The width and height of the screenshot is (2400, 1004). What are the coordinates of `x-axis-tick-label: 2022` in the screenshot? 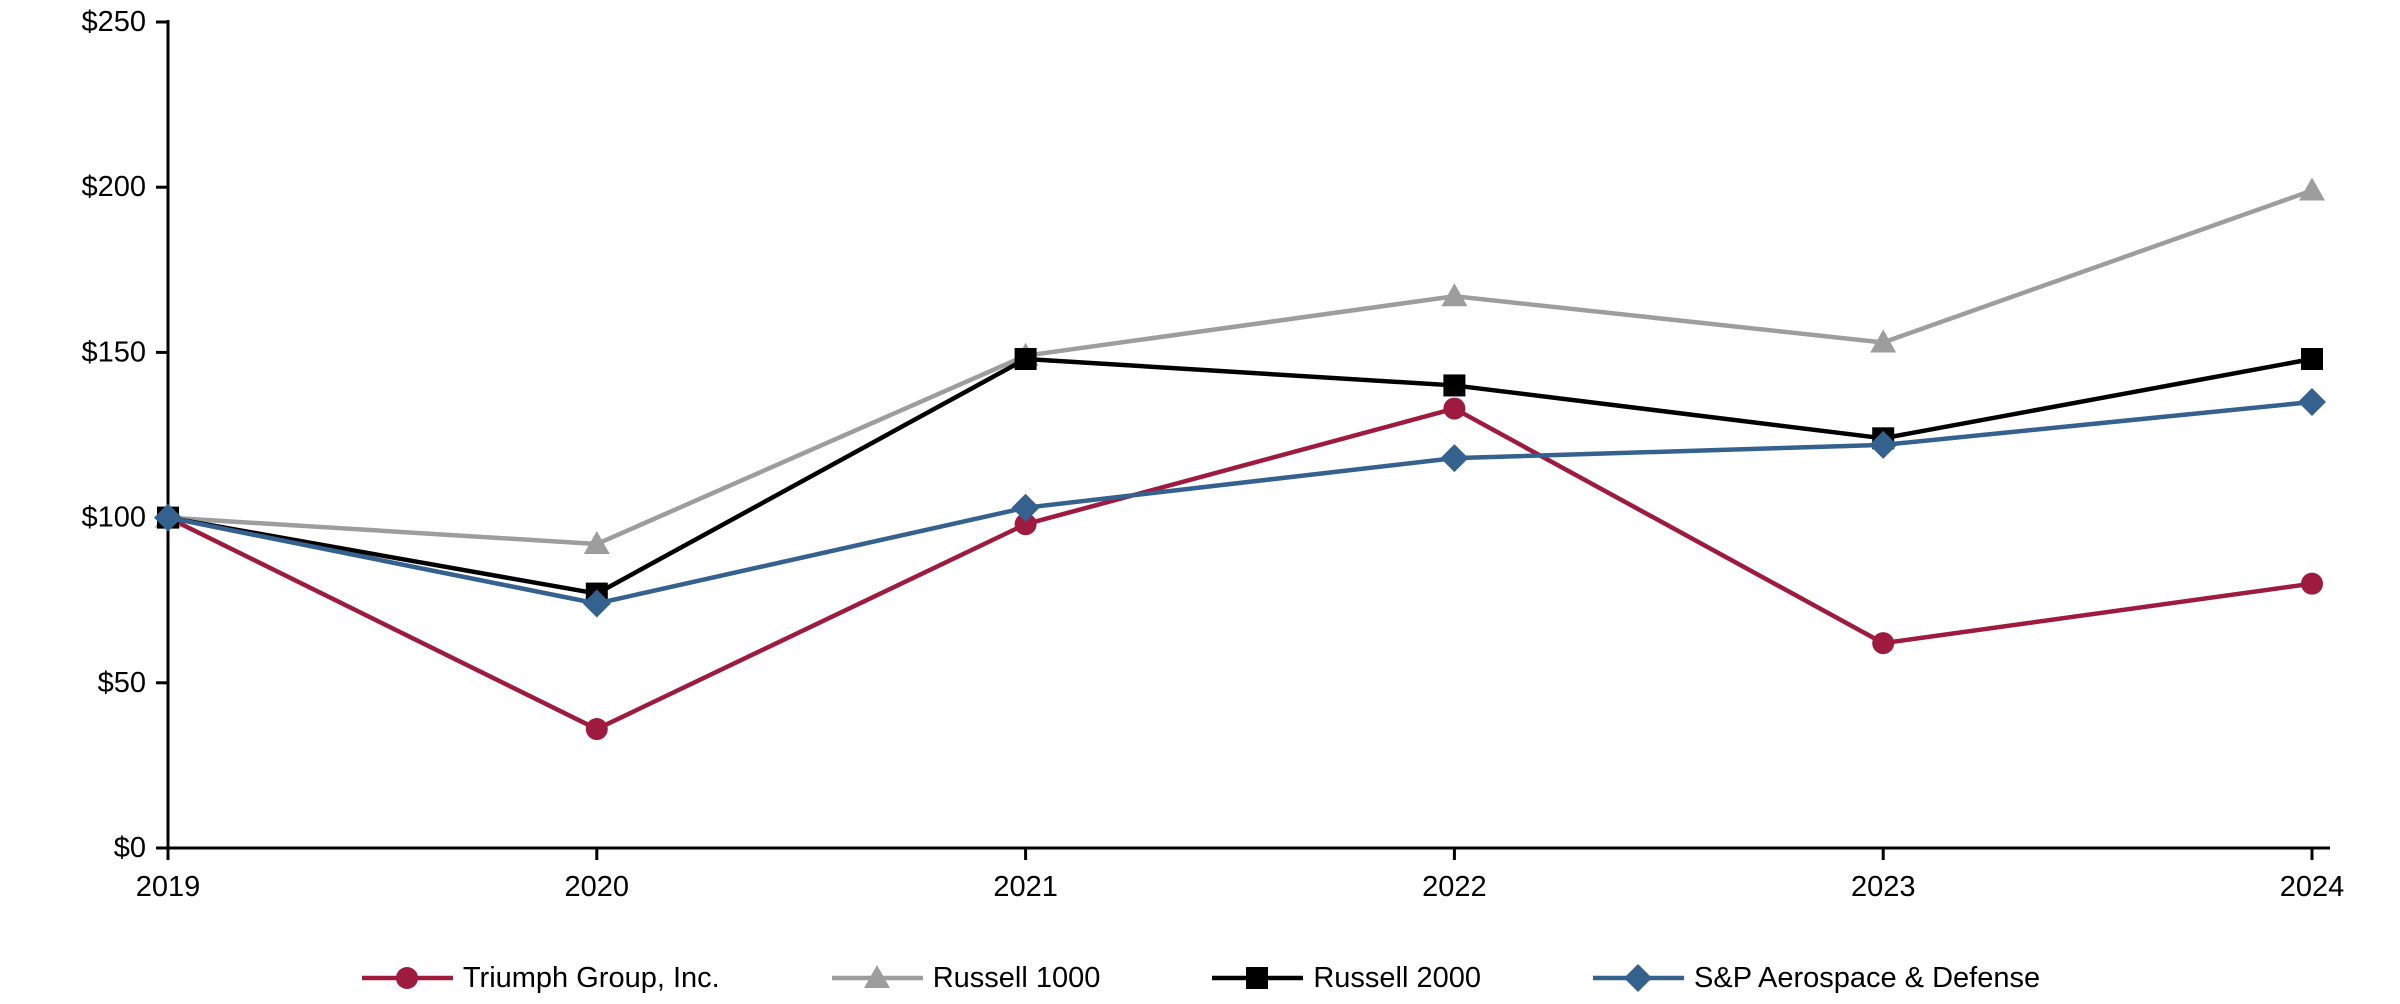 It's located at (1454, 887).